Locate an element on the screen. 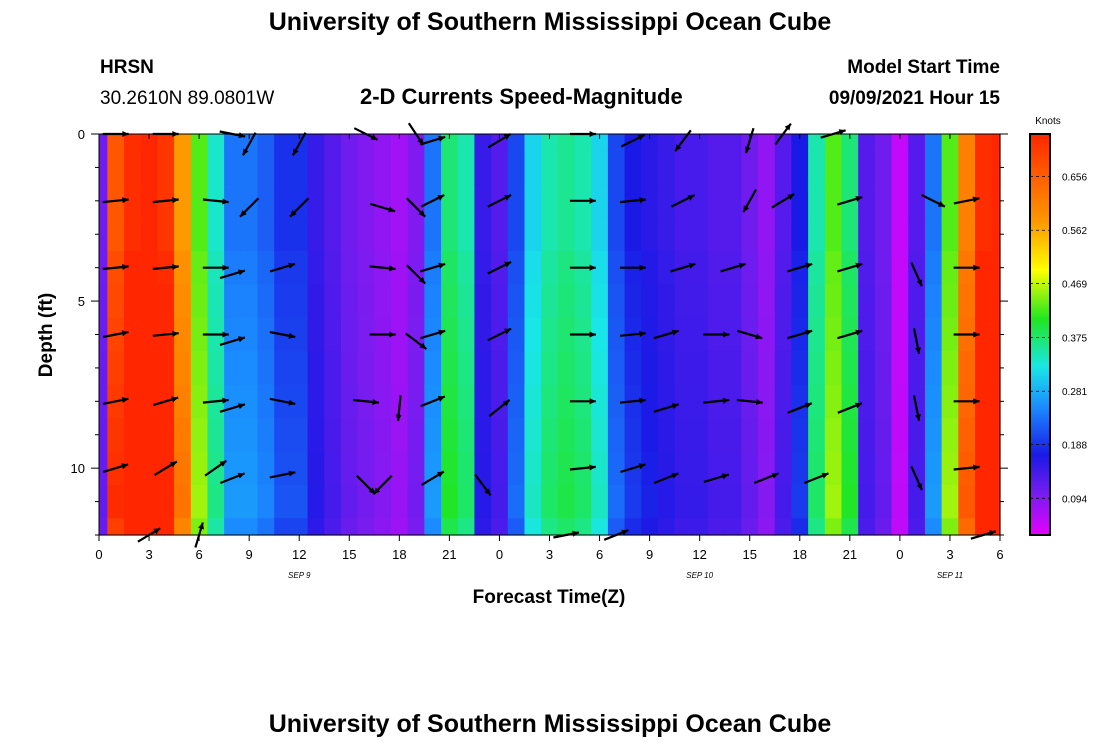 The height and width of the screenshot is (750, 1100). x-tick-label: 0 is located at coordinates (899, 554).